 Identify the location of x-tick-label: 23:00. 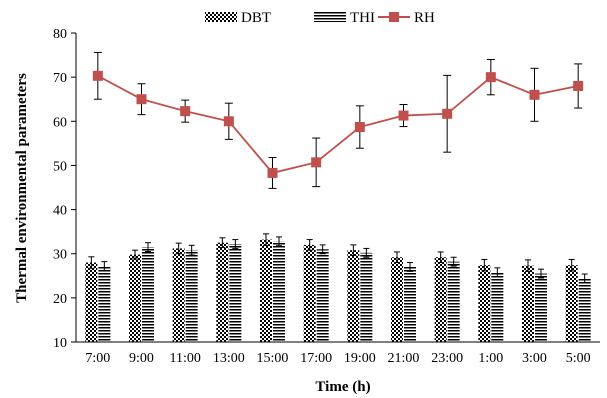
(447, 358).